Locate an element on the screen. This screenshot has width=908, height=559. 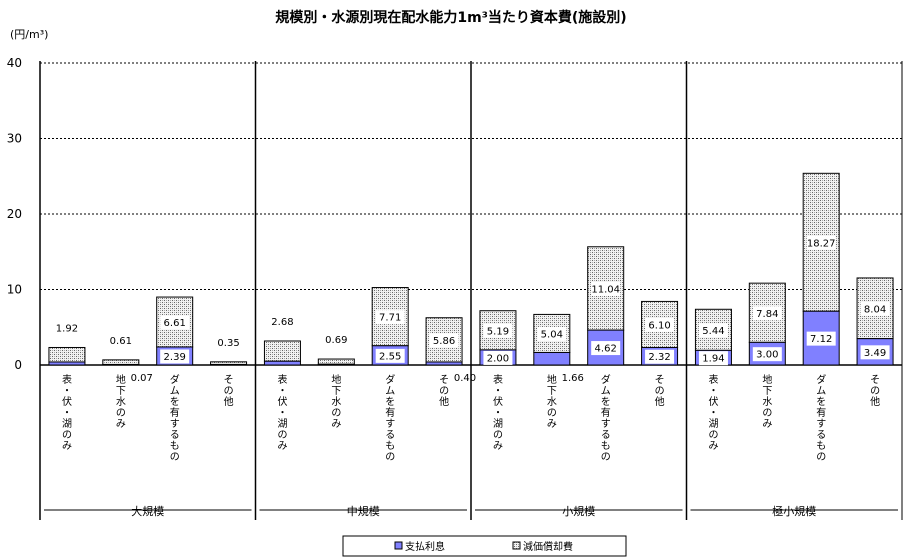
data-label-depreciation: 7.84 is located at coordinates (767, 314).